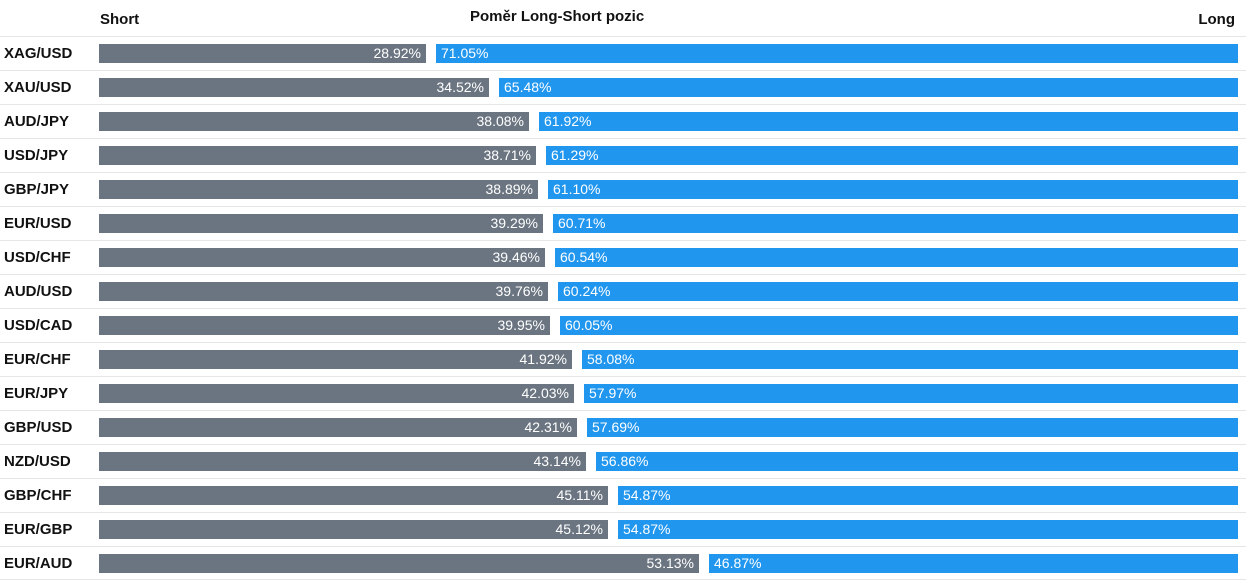 This screenshot has width=1253, height=583. Describe the element at coordinates (37, 189) in the screenshot. I see `pair-label: GBP/JPY` at that location.